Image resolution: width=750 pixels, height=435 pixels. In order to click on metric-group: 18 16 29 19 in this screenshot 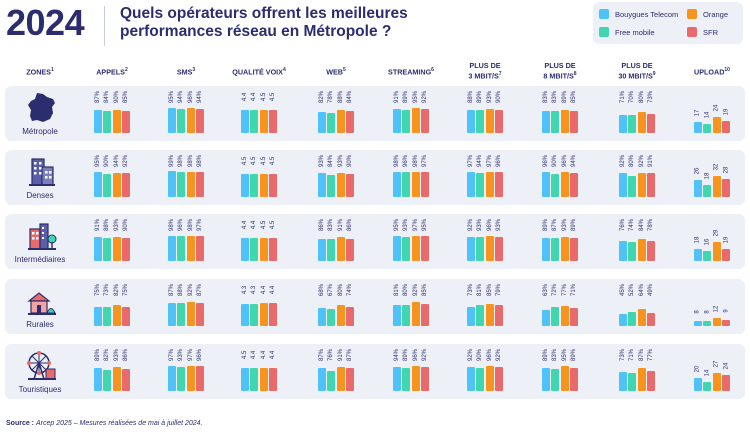, I will do `click(717, 241)`.